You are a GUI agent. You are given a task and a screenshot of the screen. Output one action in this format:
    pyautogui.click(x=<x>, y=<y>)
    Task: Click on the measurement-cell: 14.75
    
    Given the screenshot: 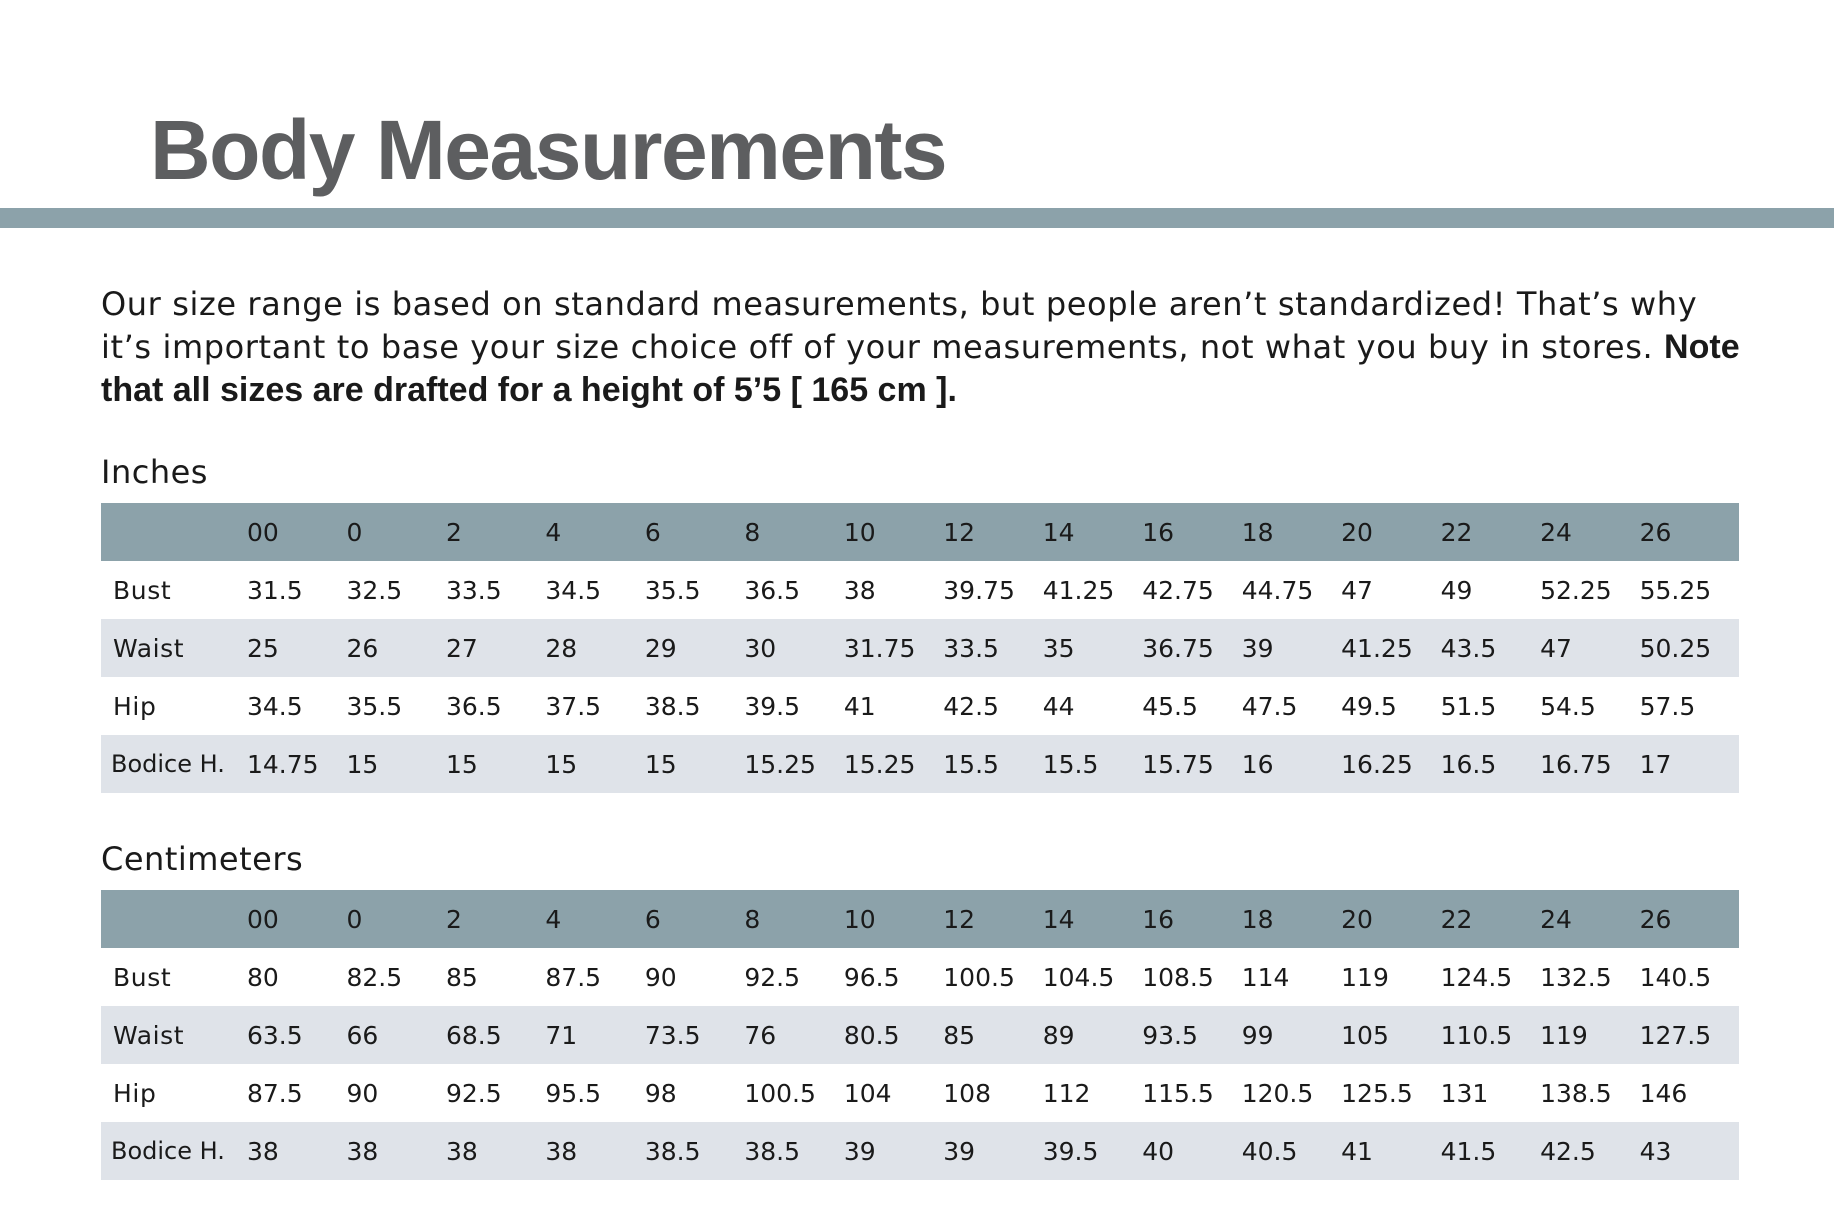 What is the action you would take?
    pyautogui.click(x=283, y=764)
    